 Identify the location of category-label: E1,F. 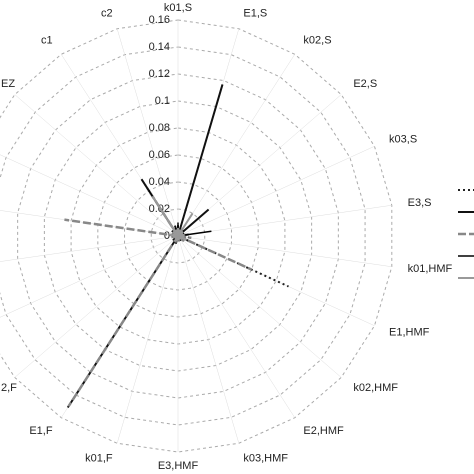
(41, 431).